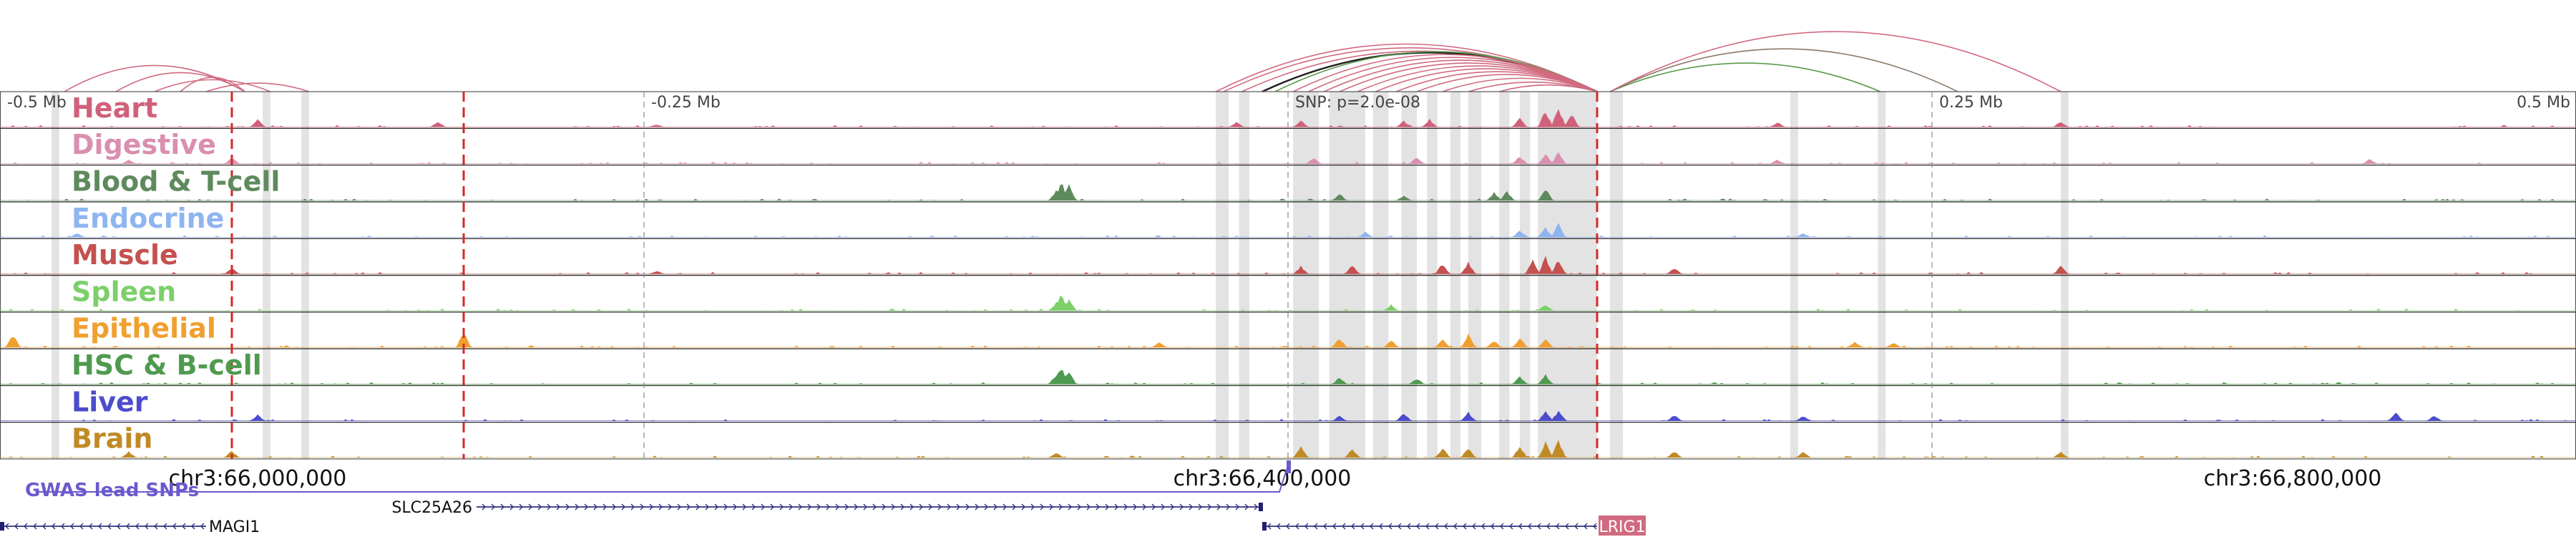 The width and height of the screenshot is (2576, 537). What do you see at coordinates (2293, 478) in the screenshot?
I see `coordinate-label-2: chr3:66,800,000` at bounding box center [2293, 478].